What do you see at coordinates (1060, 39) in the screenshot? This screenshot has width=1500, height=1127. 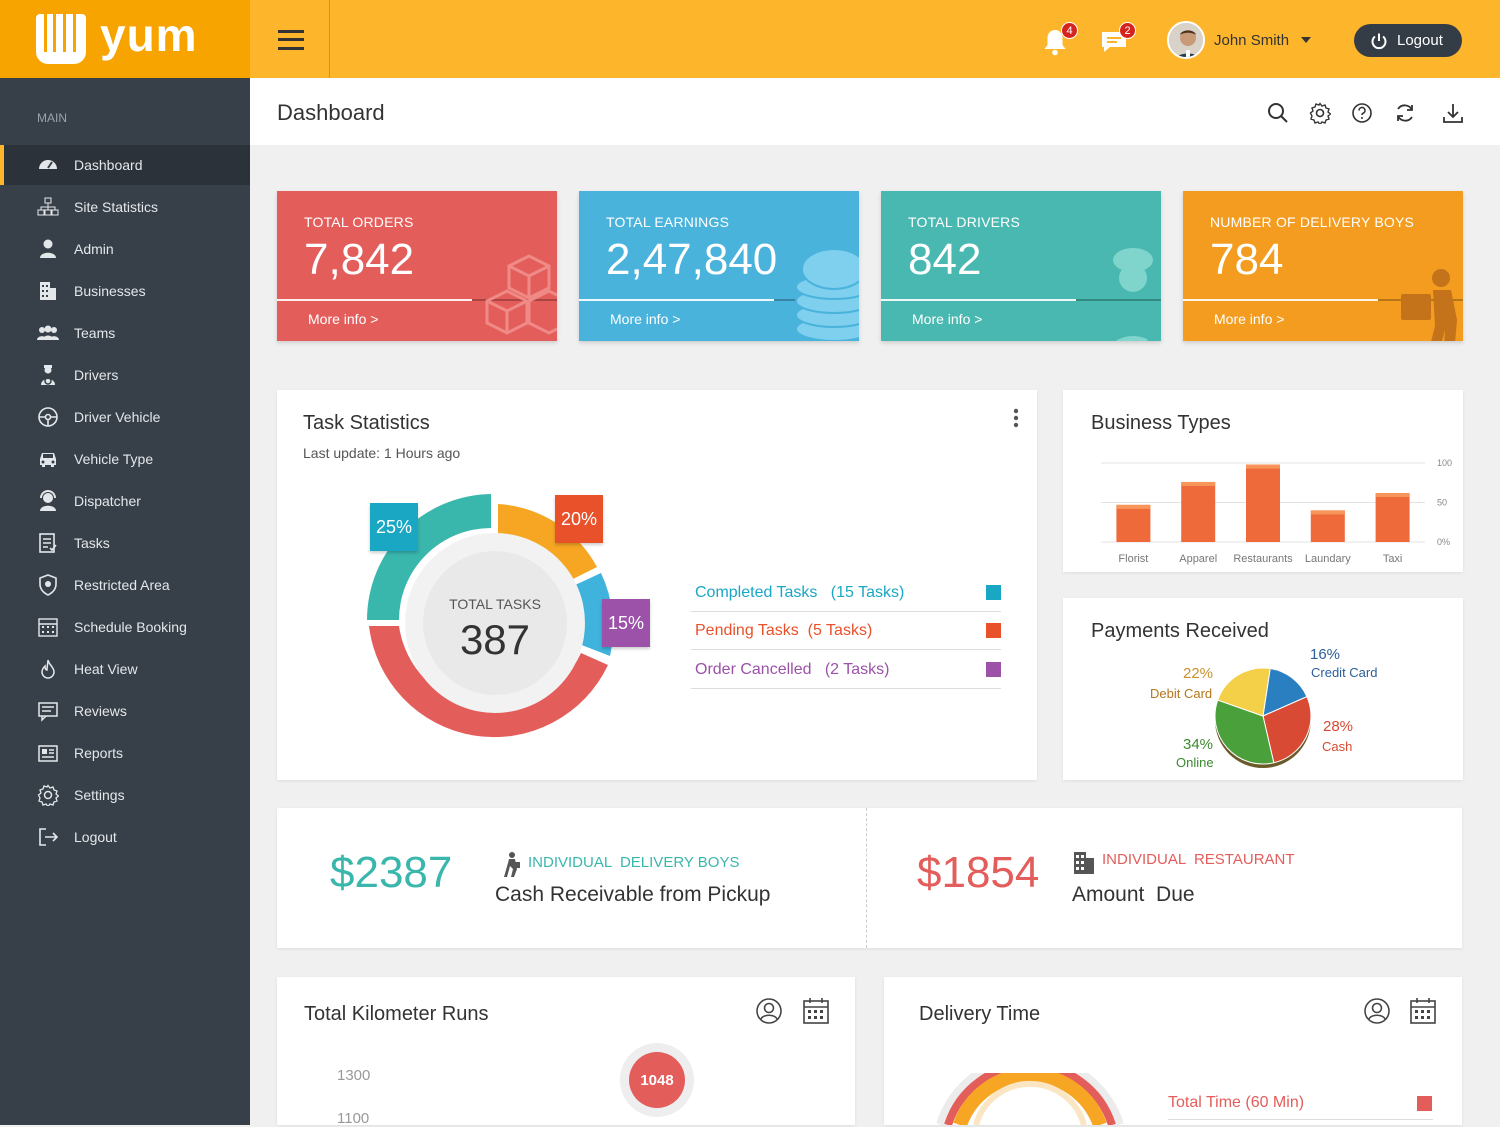 I see `notifications-button: 4` at bounding box center [1060, 39].